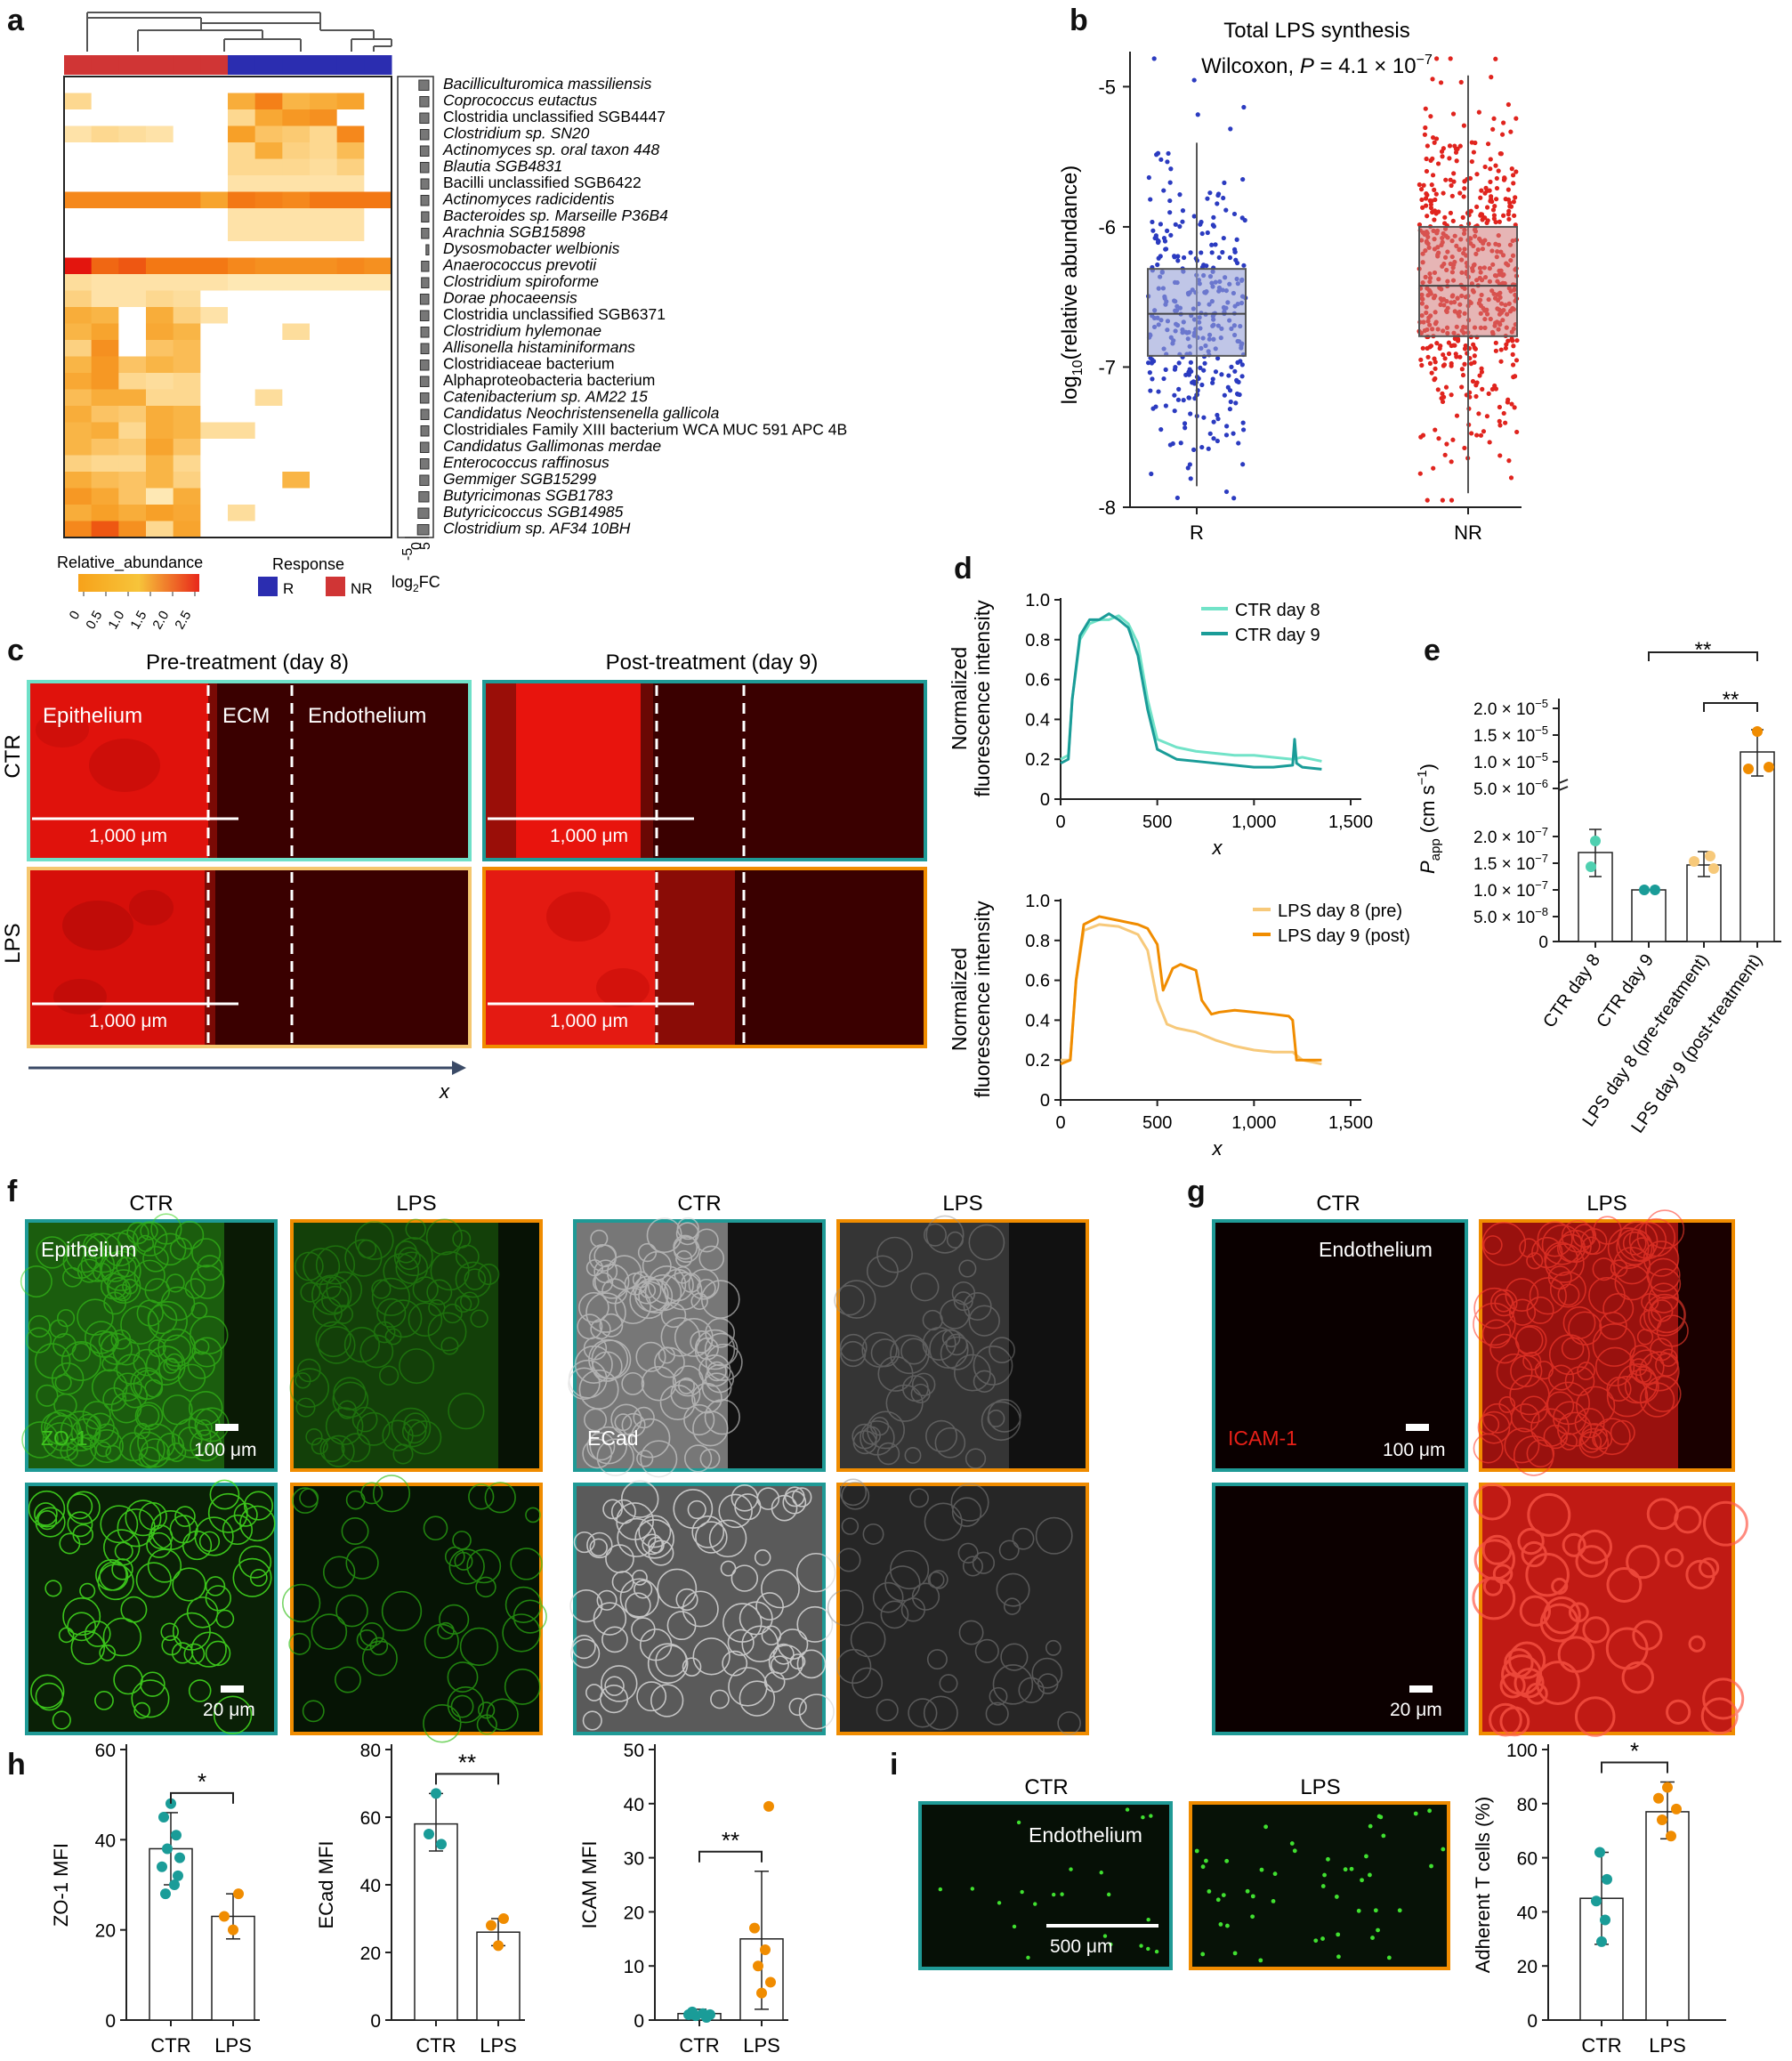 The height and width of the screenshot is (2061, 1792). I want to click on y-axis-label: Adherent T cells (%), so click(1483, 1886).